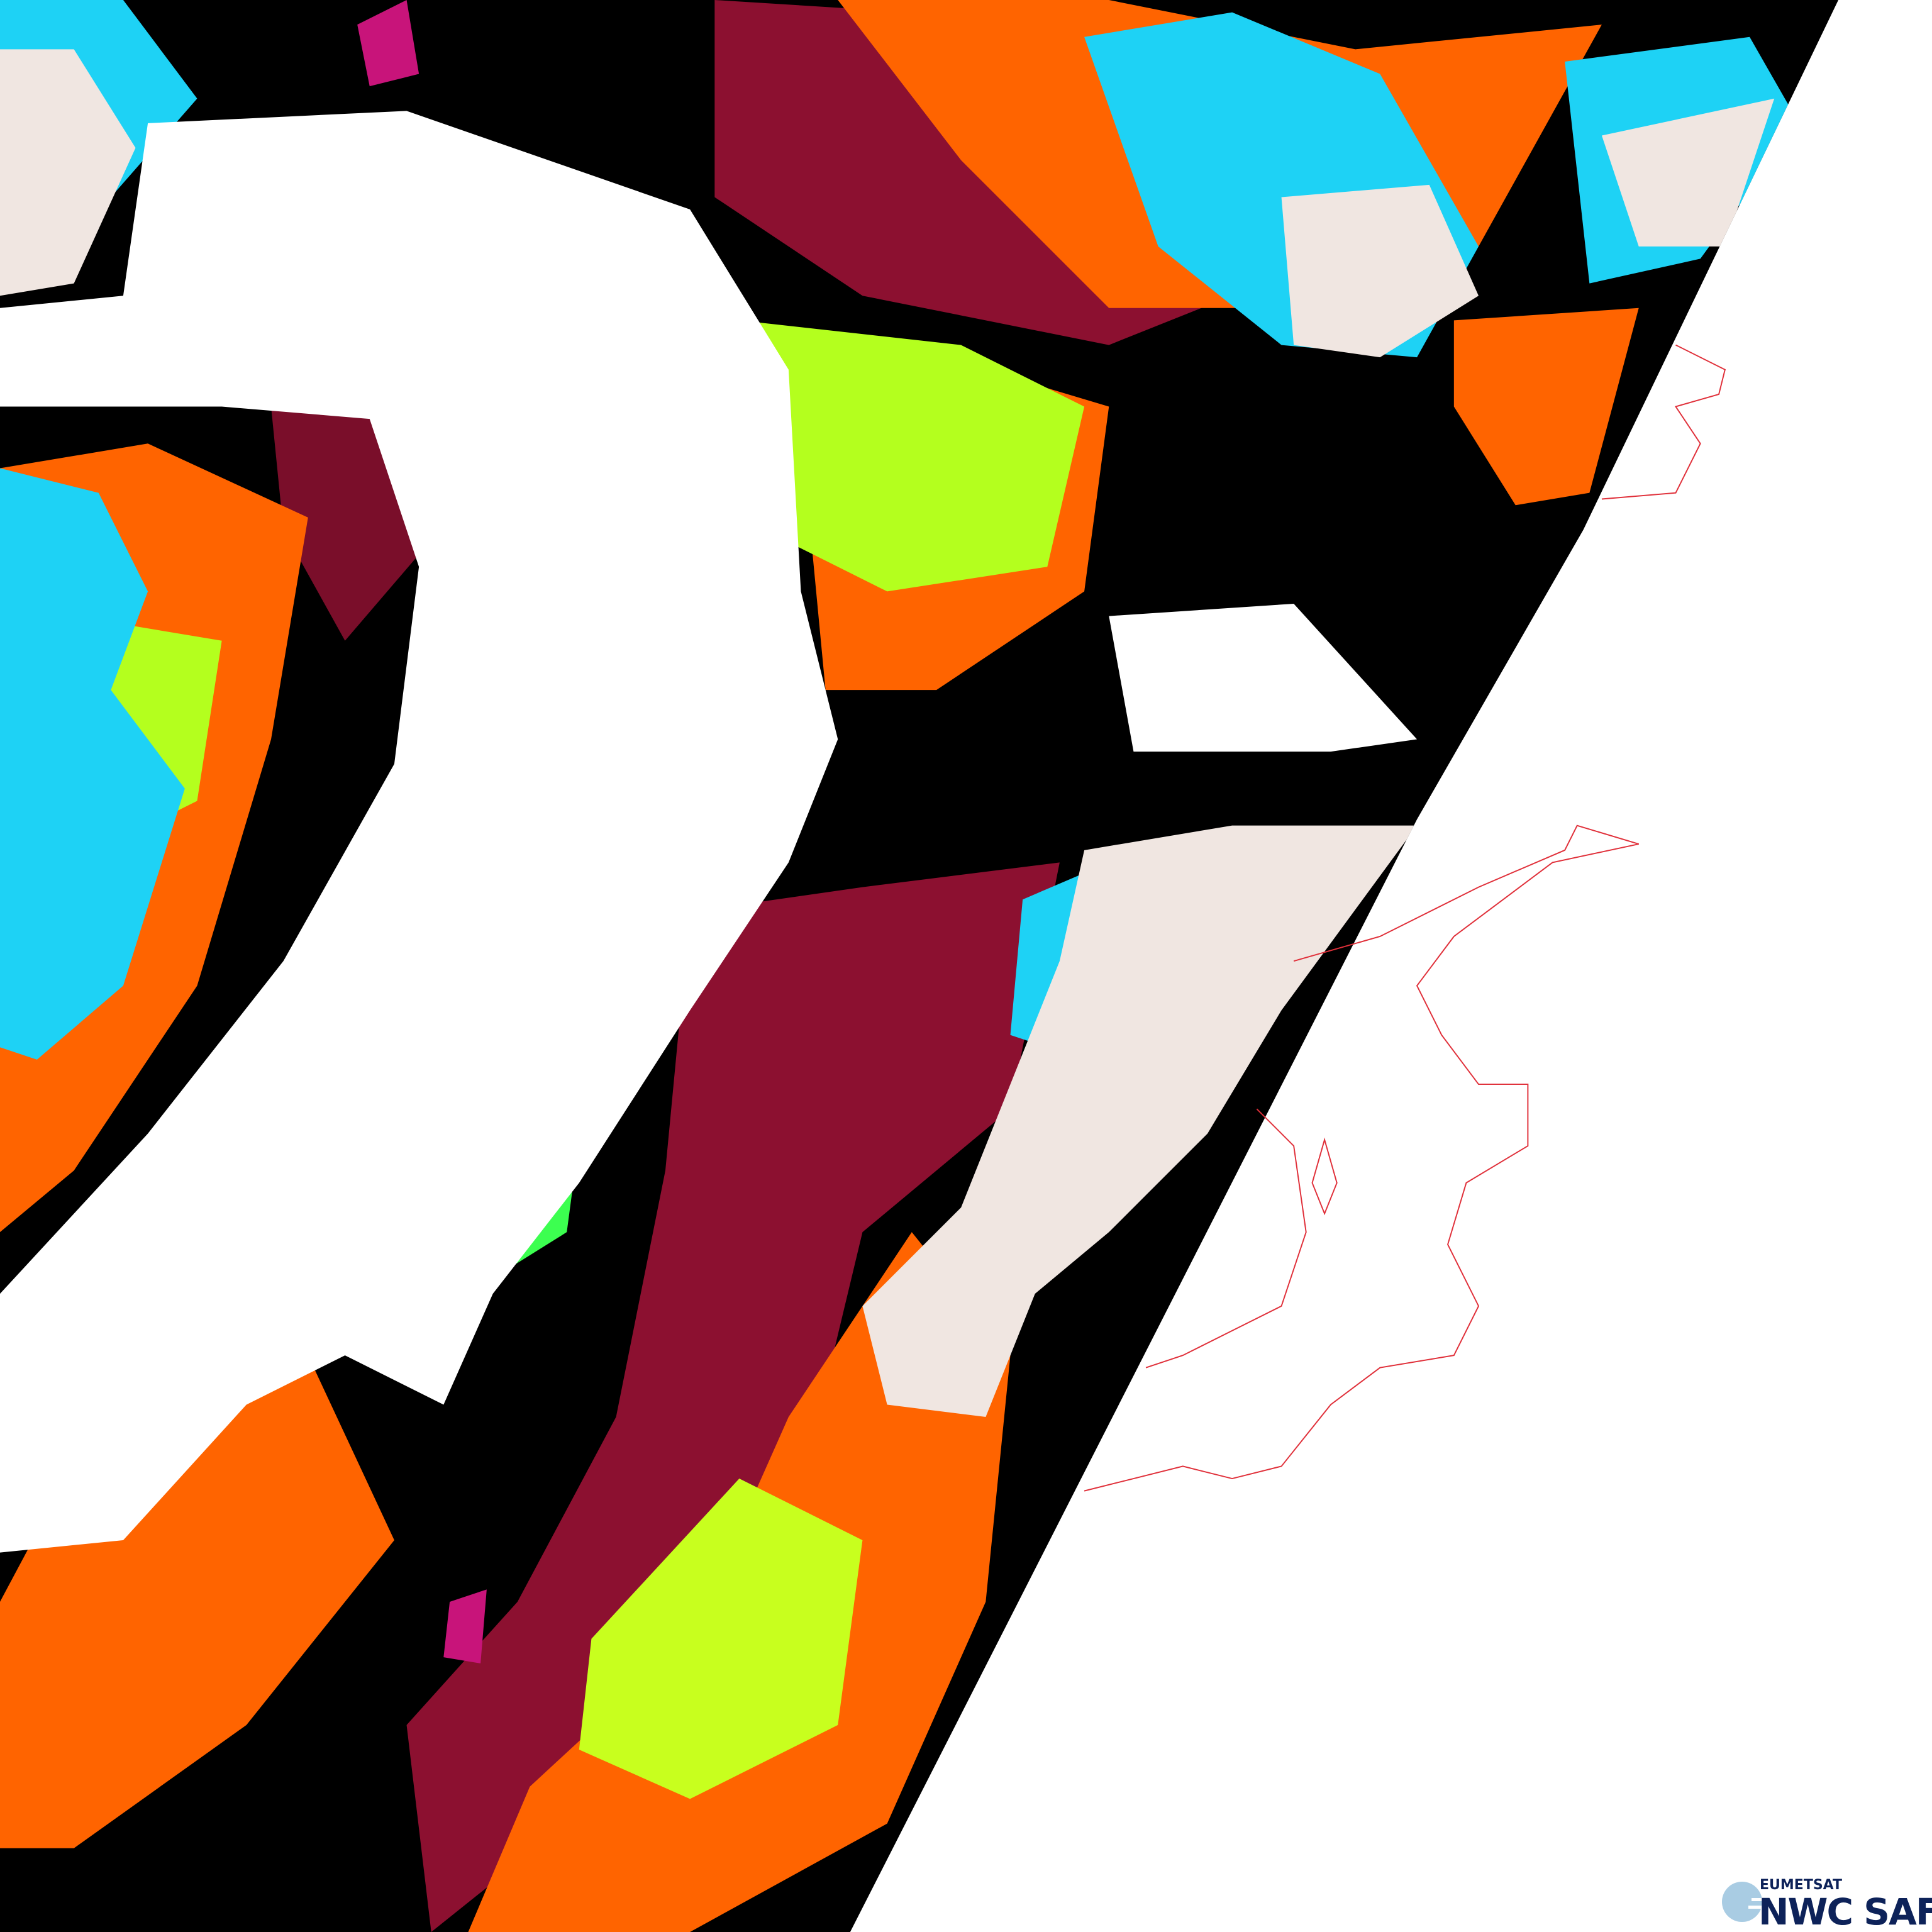  I want to click on region-cyan, so click(92, 764).